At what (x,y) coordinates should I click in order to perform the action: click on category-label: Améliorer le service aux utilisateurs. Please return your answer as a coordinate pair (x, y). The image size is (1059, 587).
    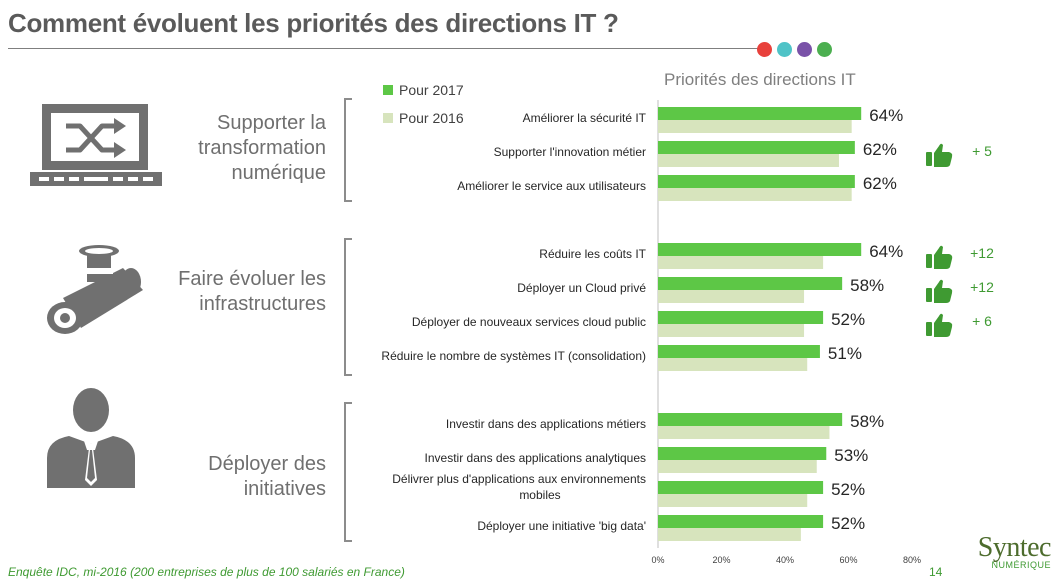
    Looking at the image, I should click on (551, 186).